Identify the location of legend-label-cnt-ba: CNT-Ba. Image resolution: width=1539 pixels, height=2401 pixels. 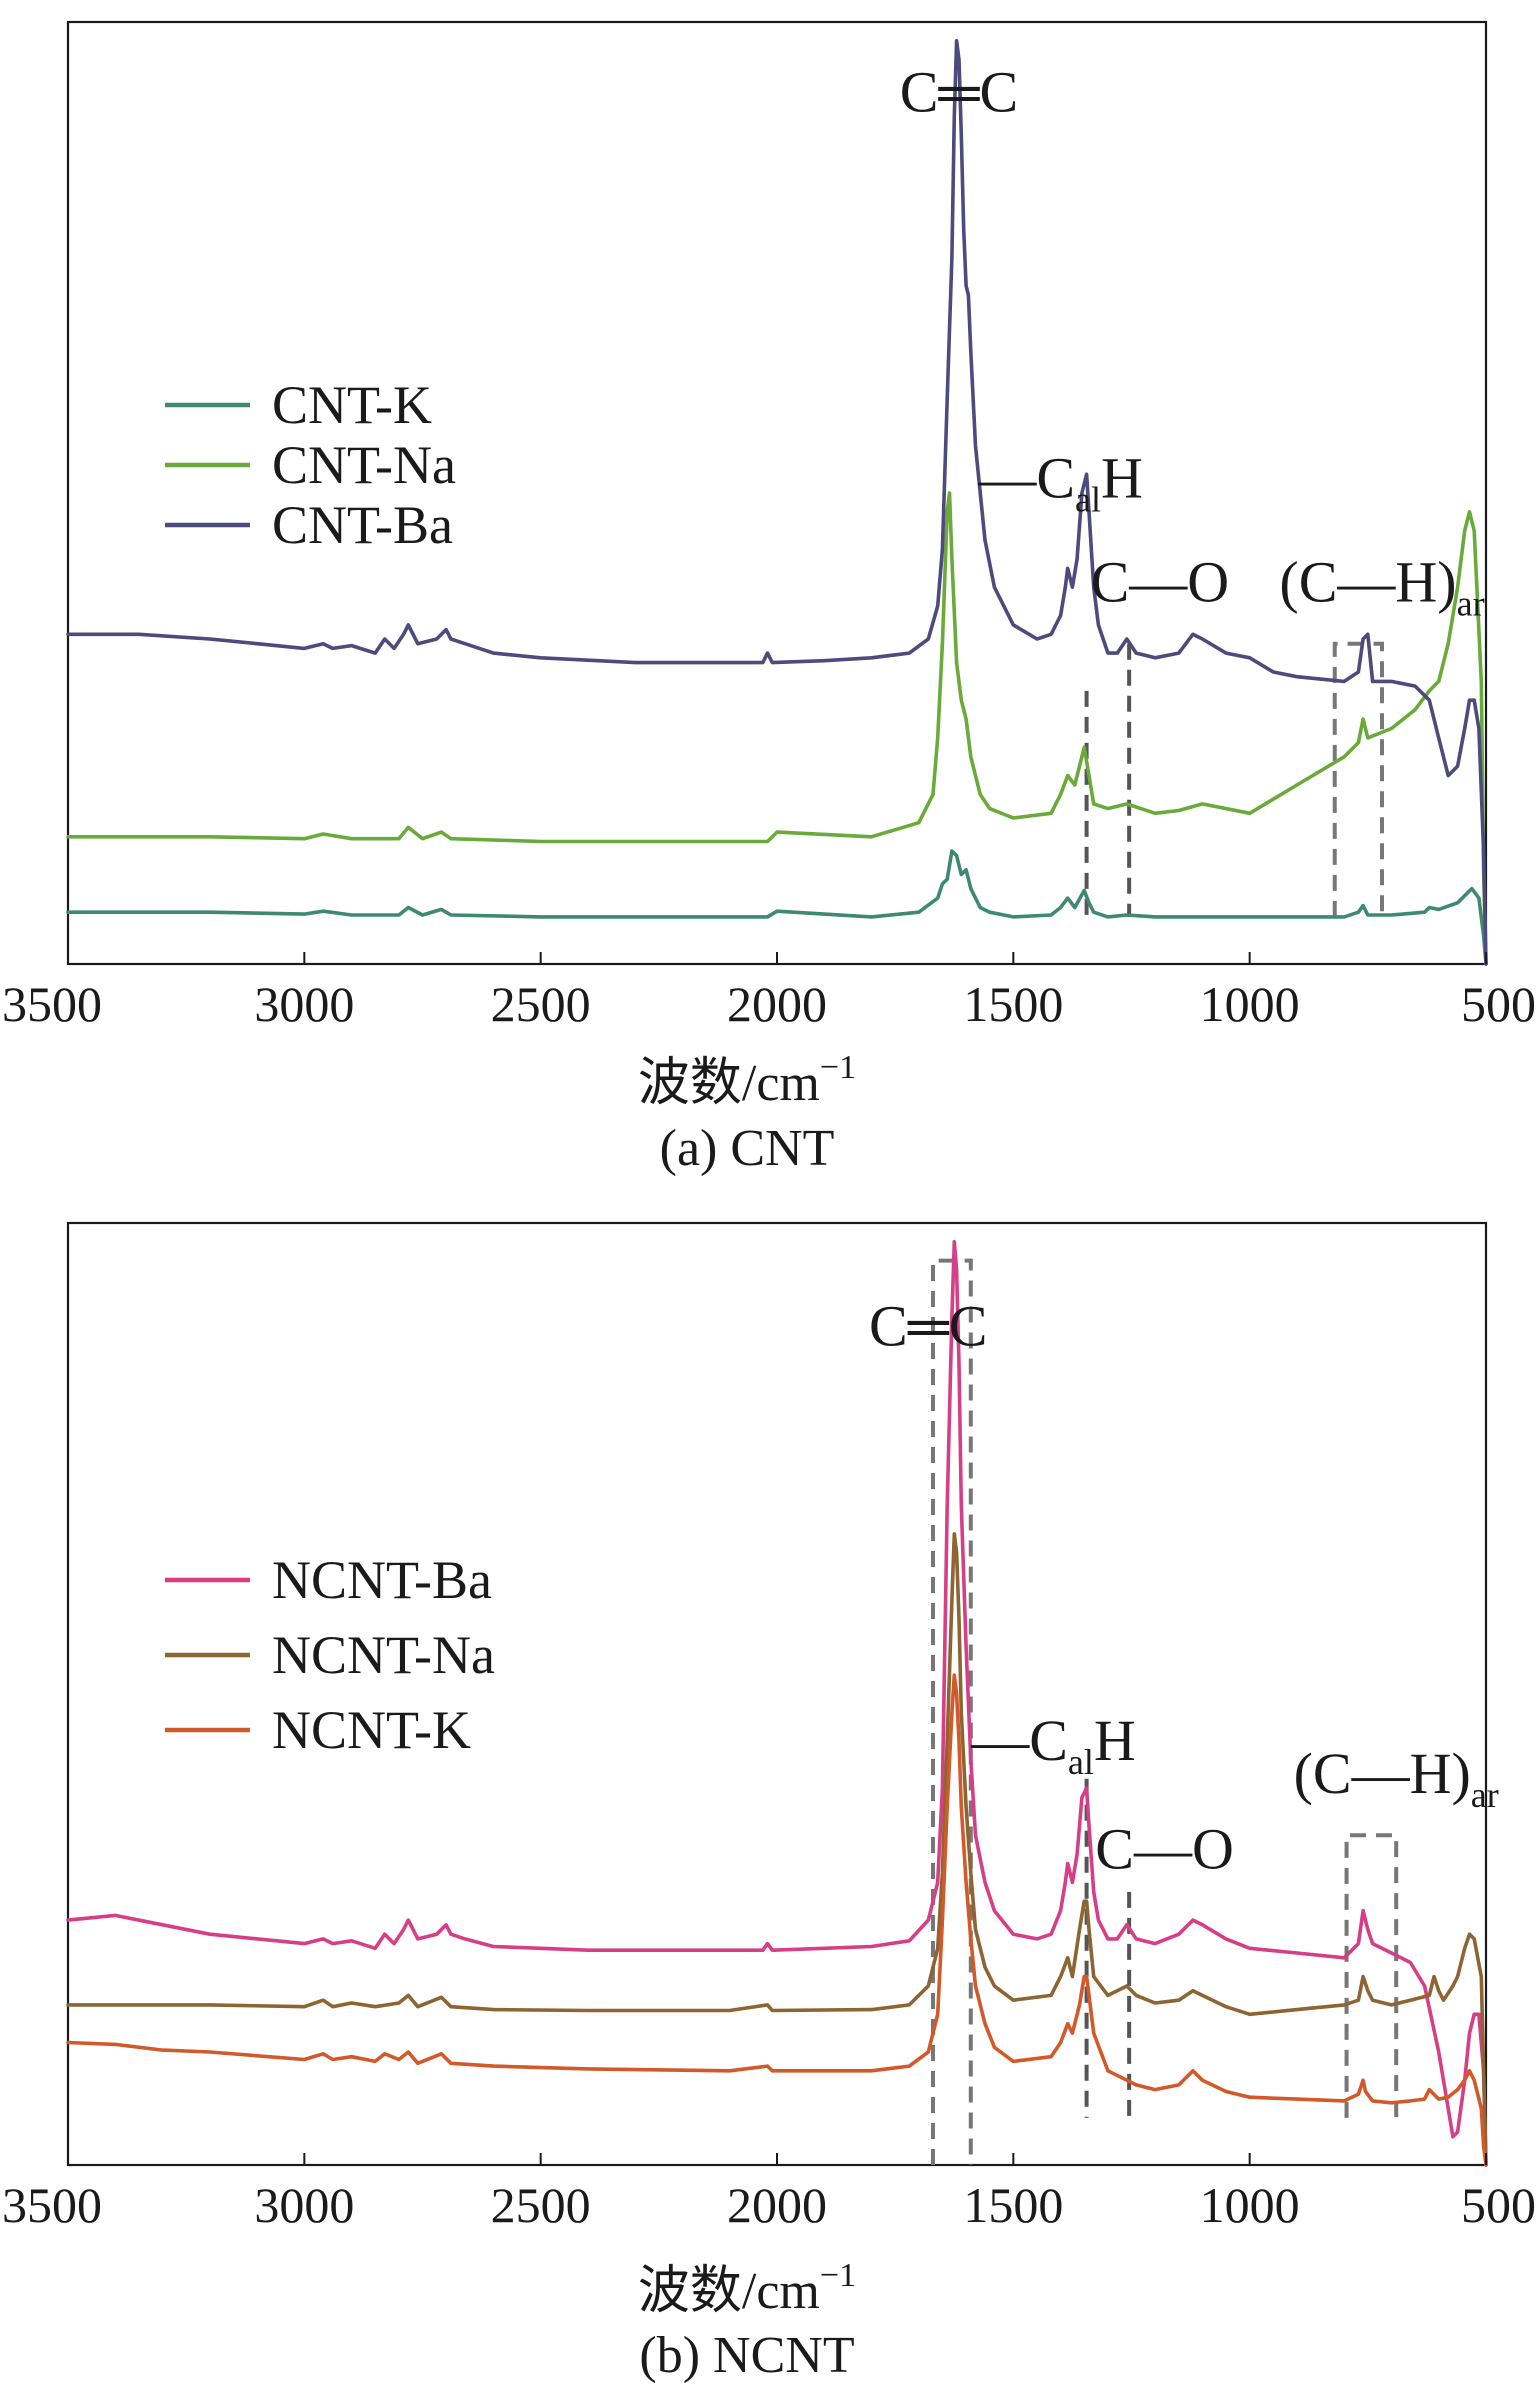
(362, 525).